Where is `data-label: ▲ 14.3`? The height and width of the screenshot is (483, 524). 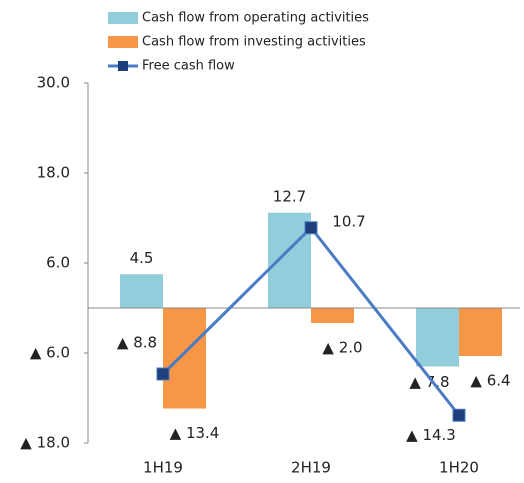
data-label: ▲ 14.3 is located at coordinates (431, 435).